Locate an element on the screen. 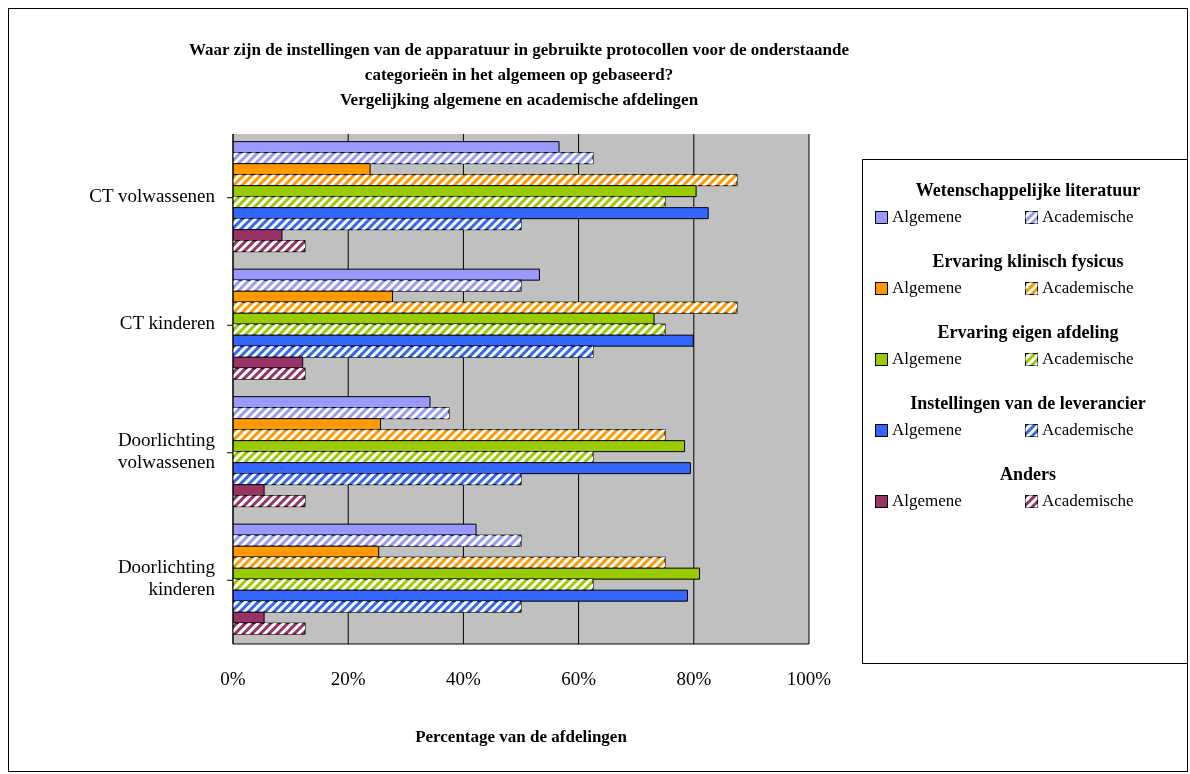 The image size is (1190, 774). y-tick-label: CT volwassenen is located at coordinates (152, 196).